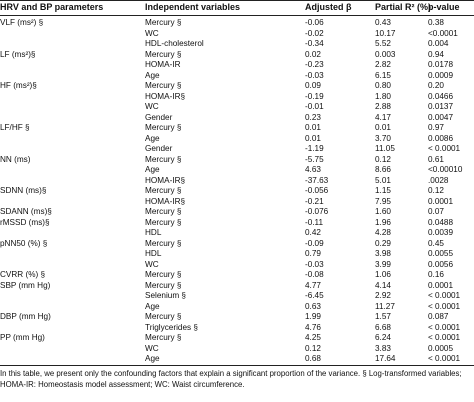  What do you see at coordinates (317, 180) in the screenshot?
I see `cell-beta: -37.63` at bounding box center [317, 180].